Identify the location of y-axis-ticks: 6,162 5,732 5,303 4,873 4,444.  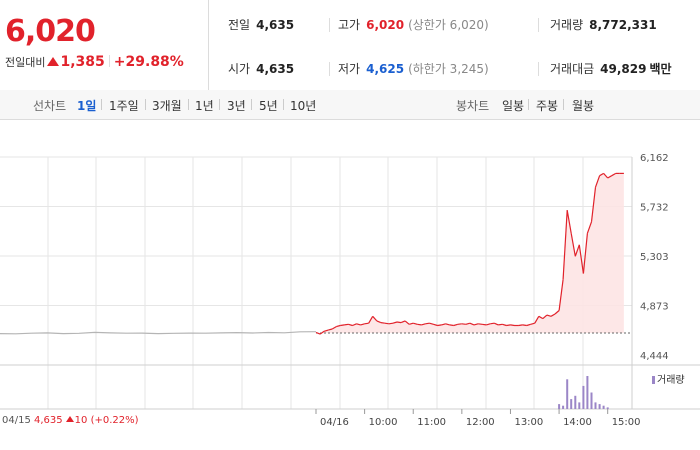
(654, 257).